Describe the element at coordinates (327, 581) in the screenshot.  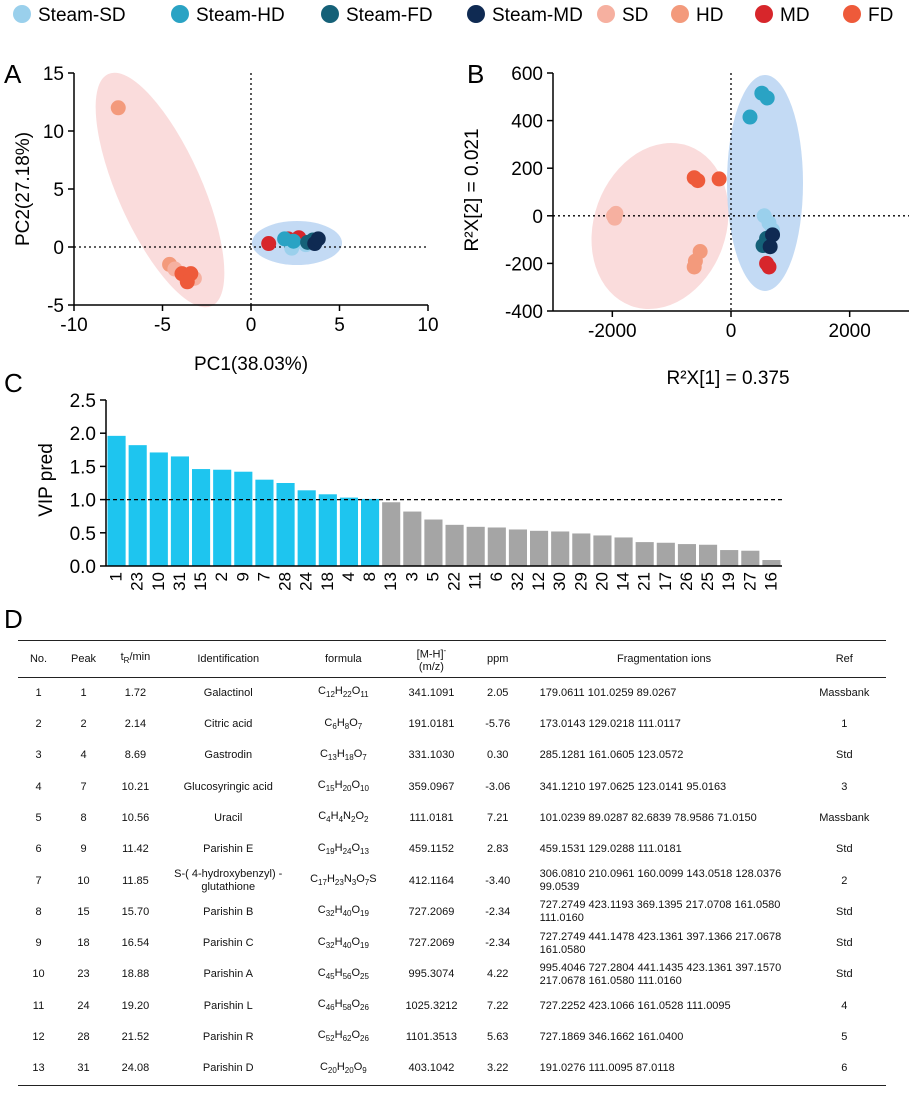
I see `vip-category-label: 18` at that location.